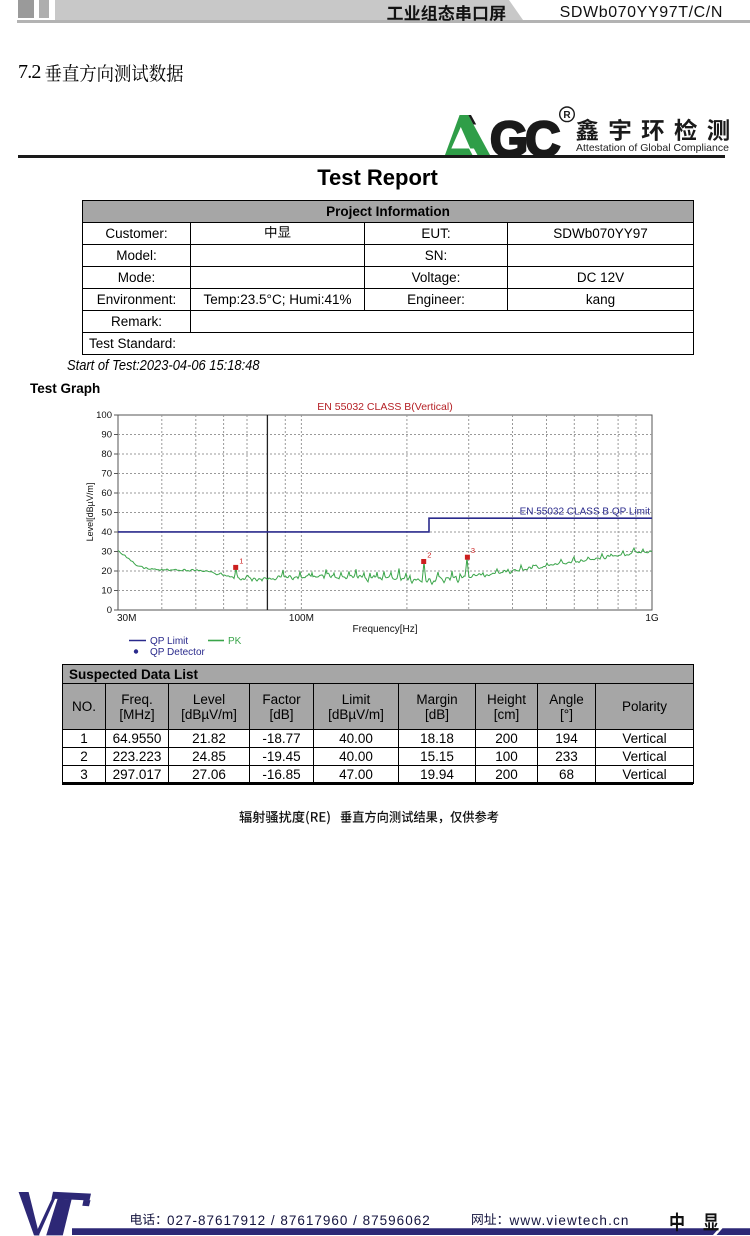 This screenshot has height=1236, width=750. I want to click on svg-text: 90, so click(106, 435).